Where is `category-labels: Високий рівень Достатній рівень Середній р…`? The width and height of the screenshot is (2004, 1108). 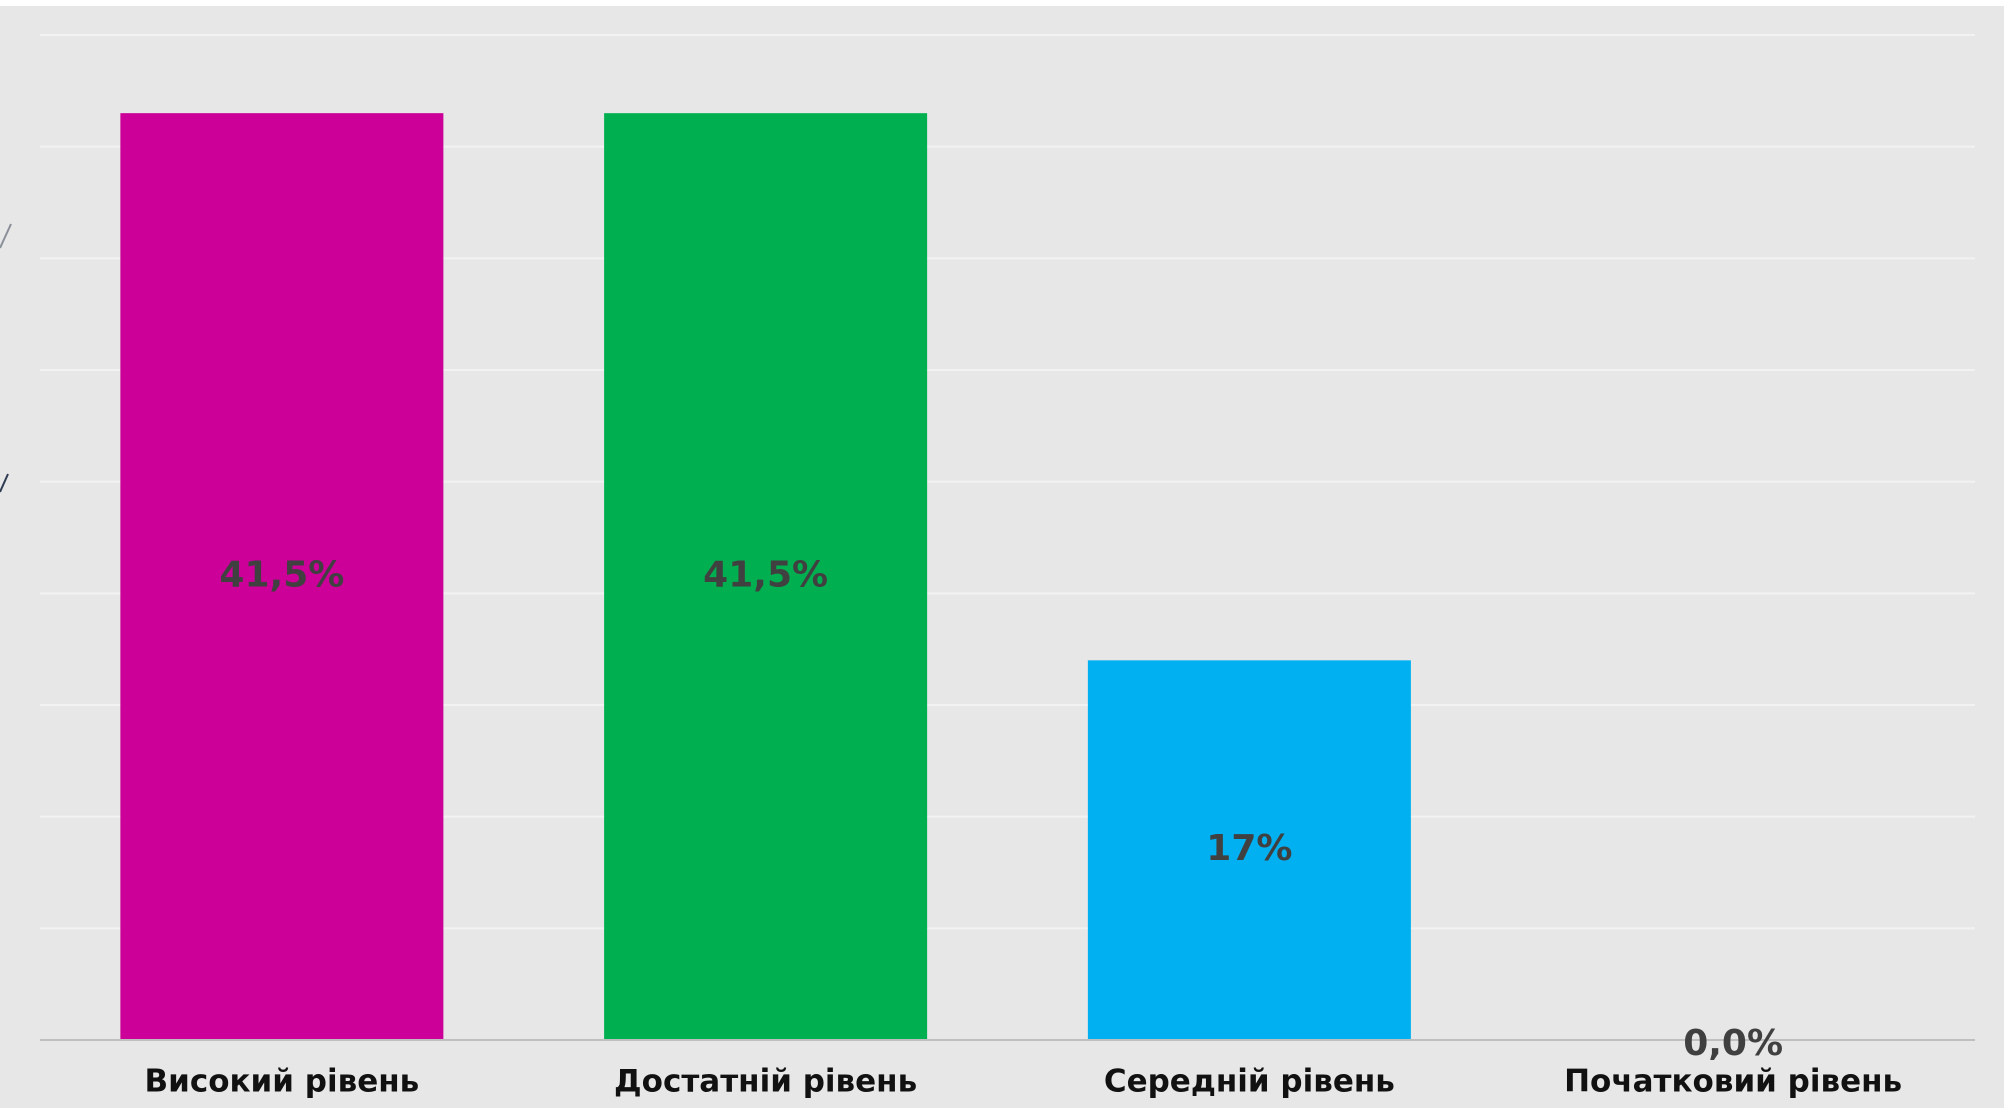
category-labels: Високий рівень Достатній рівень Середній р… is located at coordinates (1023, 1082).